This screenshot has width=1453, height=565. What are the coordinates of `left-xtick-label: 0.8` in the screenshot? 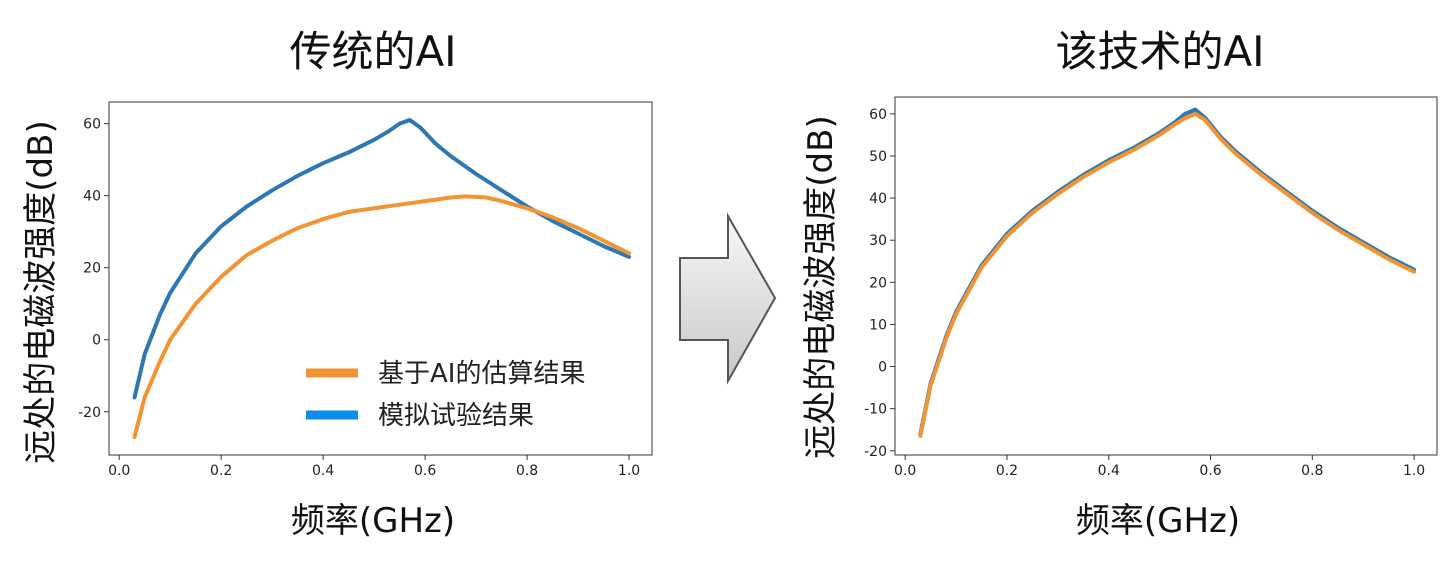 It's located at (527, 471).